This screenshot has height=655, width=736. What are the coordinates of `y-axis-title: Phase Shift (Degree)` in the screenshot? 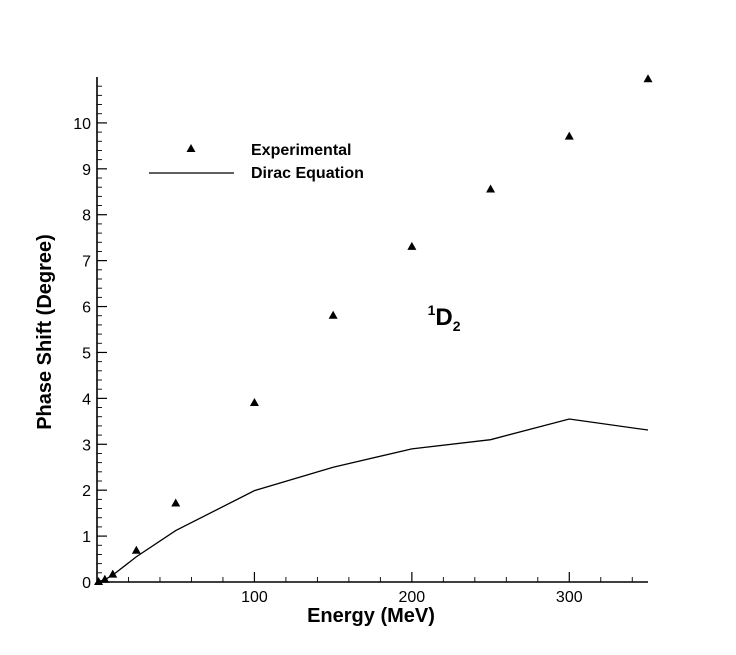 It's located at (45, 332).